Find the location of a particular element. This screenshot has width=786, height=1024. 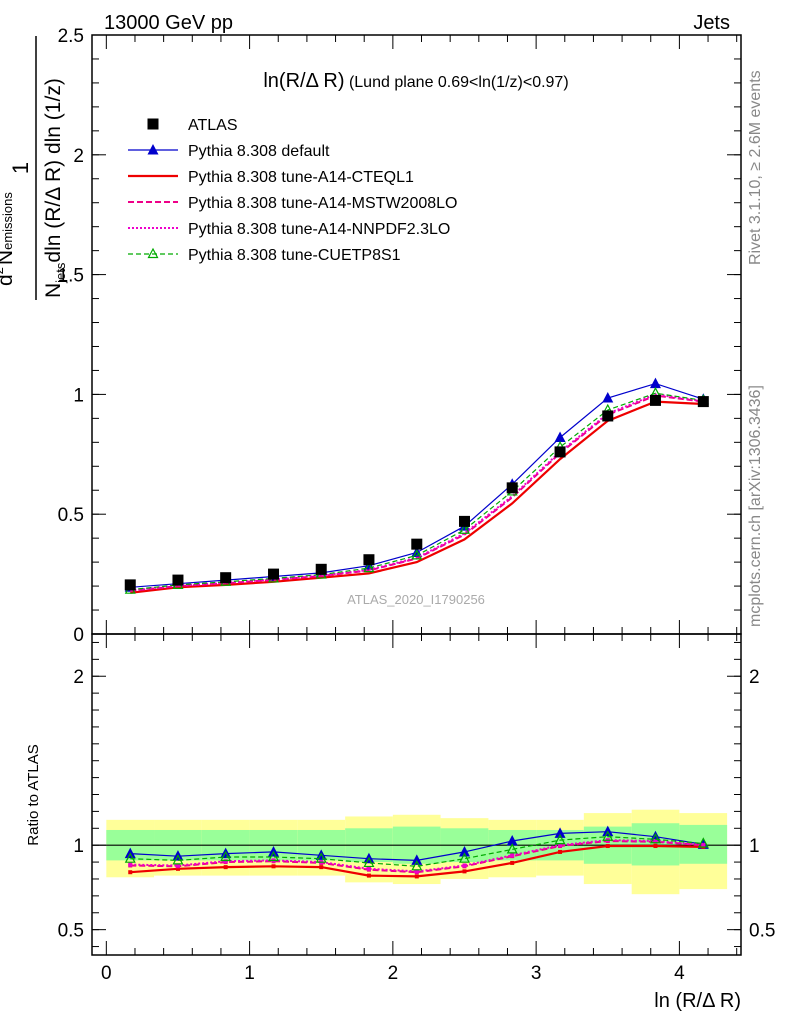

ratio-y-tick-label: 0.5 is located at coordinates (71, 931).